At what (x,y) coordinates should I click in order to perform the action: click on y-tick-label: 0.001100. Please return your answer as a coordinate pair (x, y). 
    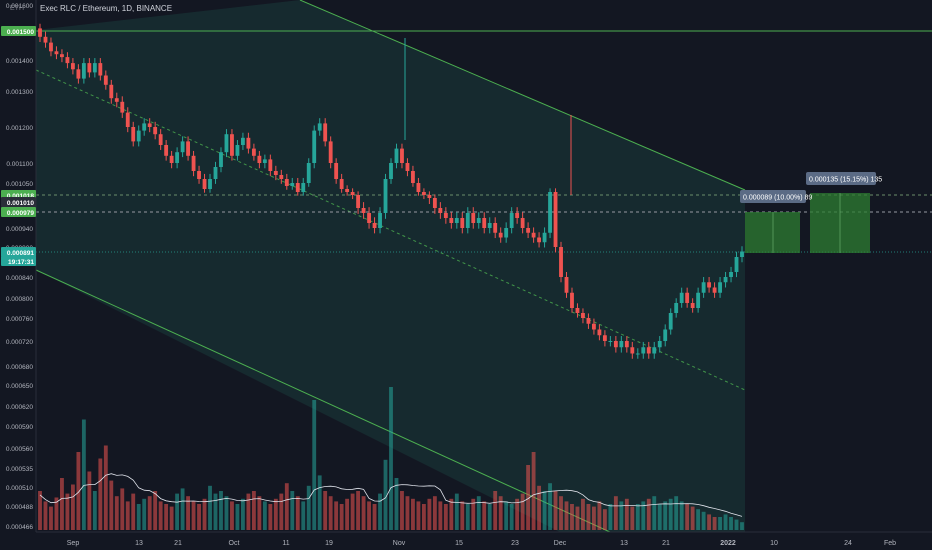
    Looking at the image, I should click on (19, 164).